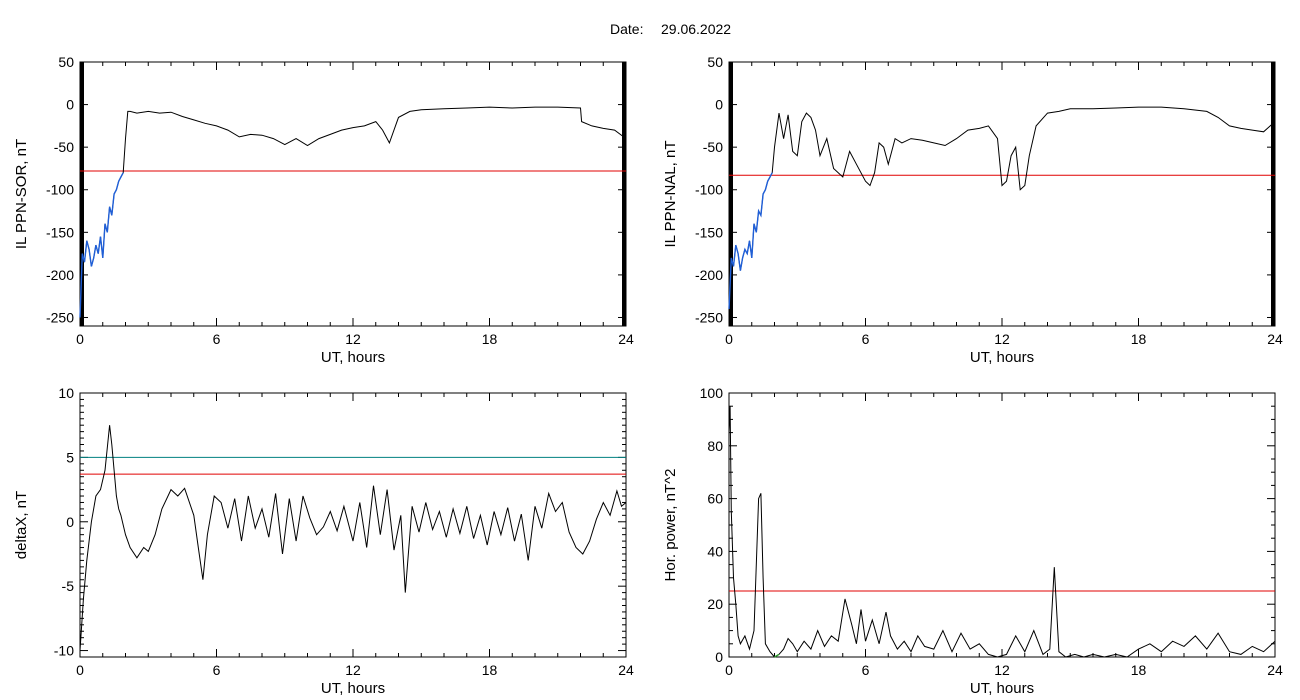 The height and width of the screenshot is (700, 1300). What do you see at coordinates (626, 29) in the screenshot?
I see `figure-title-prefix: Date:` at bounding box center [626, 29].